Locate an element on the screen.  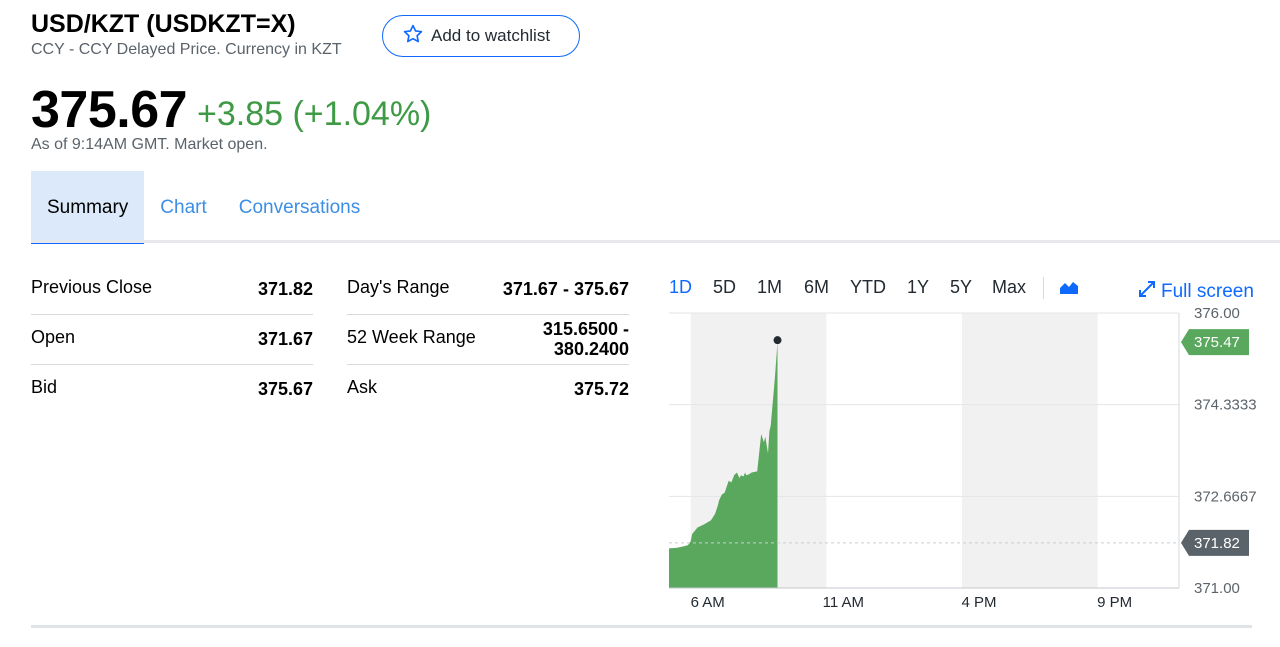
chart-x-tick-label: 6 AM is located at coordinates (708, 602).